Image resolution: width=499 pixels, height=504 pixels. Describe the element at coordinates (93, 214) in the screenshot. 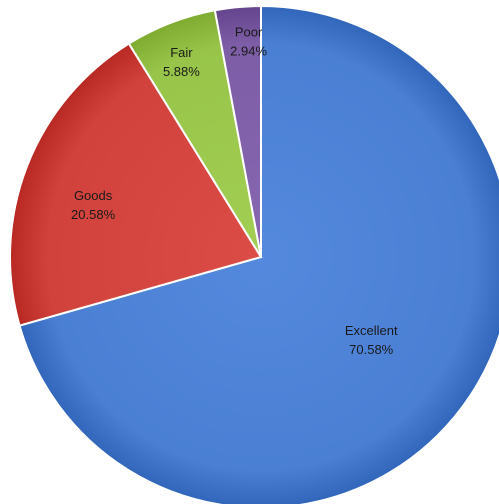

I see `slice-percent-value: 20.58%` at that location.